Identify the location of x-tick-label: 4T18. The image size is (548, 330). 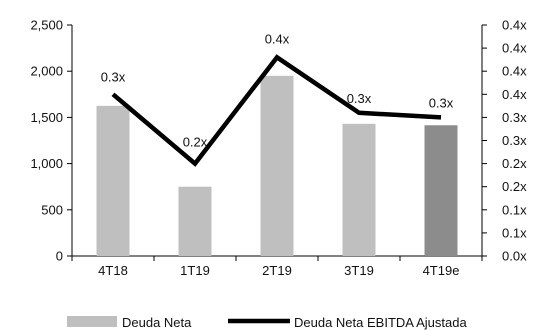
(113, 270).